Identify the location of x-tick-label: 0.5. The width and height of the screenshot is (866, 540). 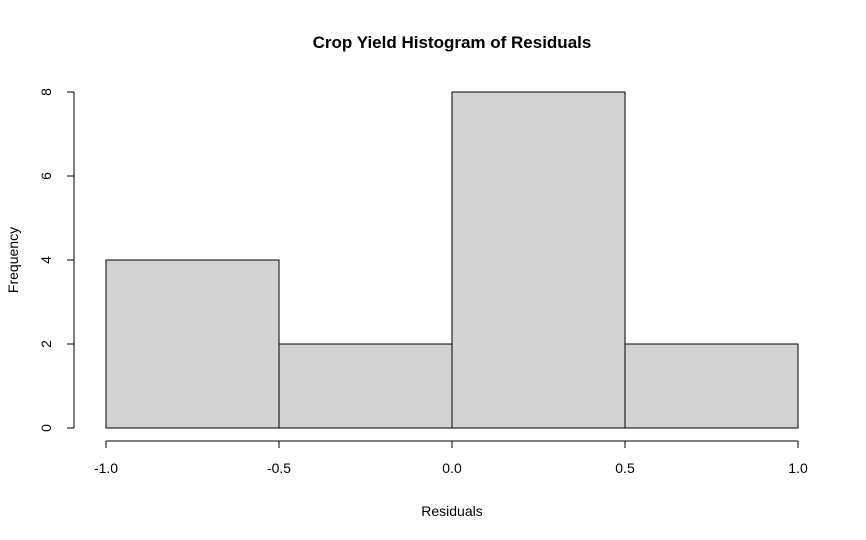
(625, 468).